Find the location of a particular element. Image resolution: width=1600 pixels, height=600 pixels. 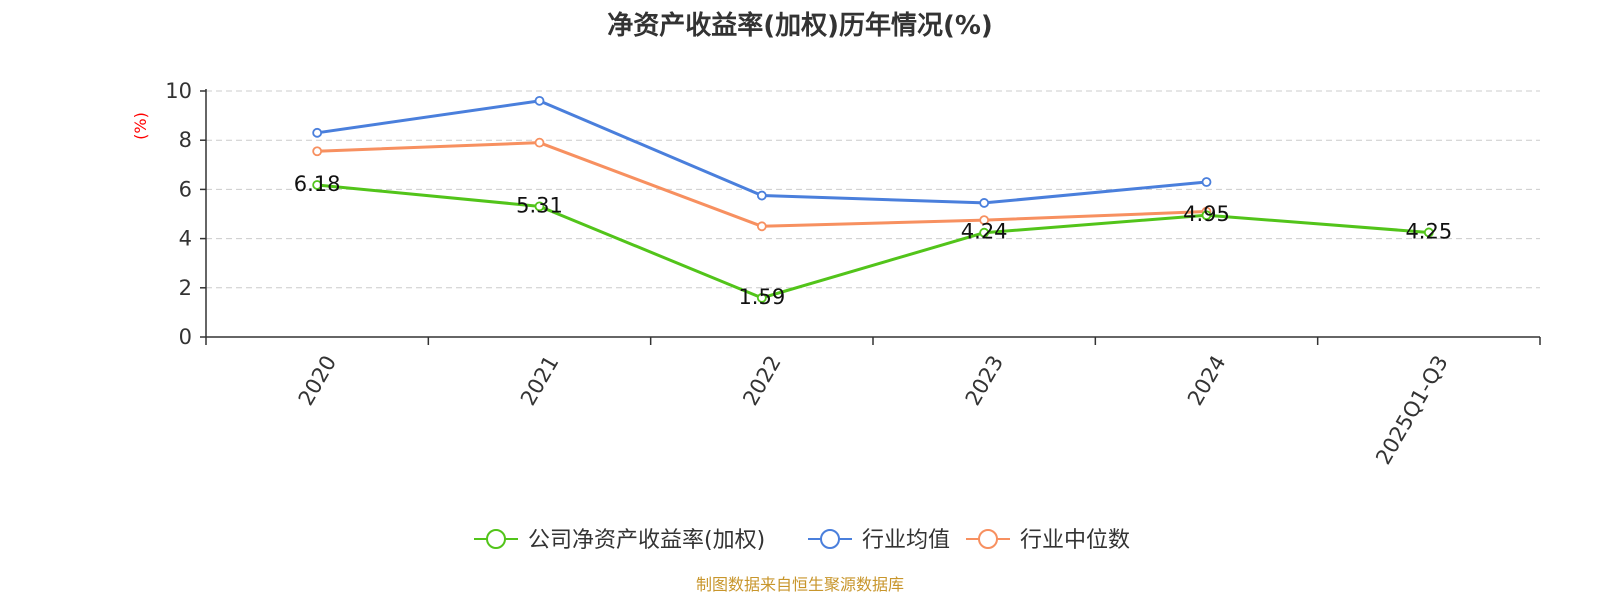

legend-item: 公司净资产收益率(加权) is located at coordinates (619, 540).